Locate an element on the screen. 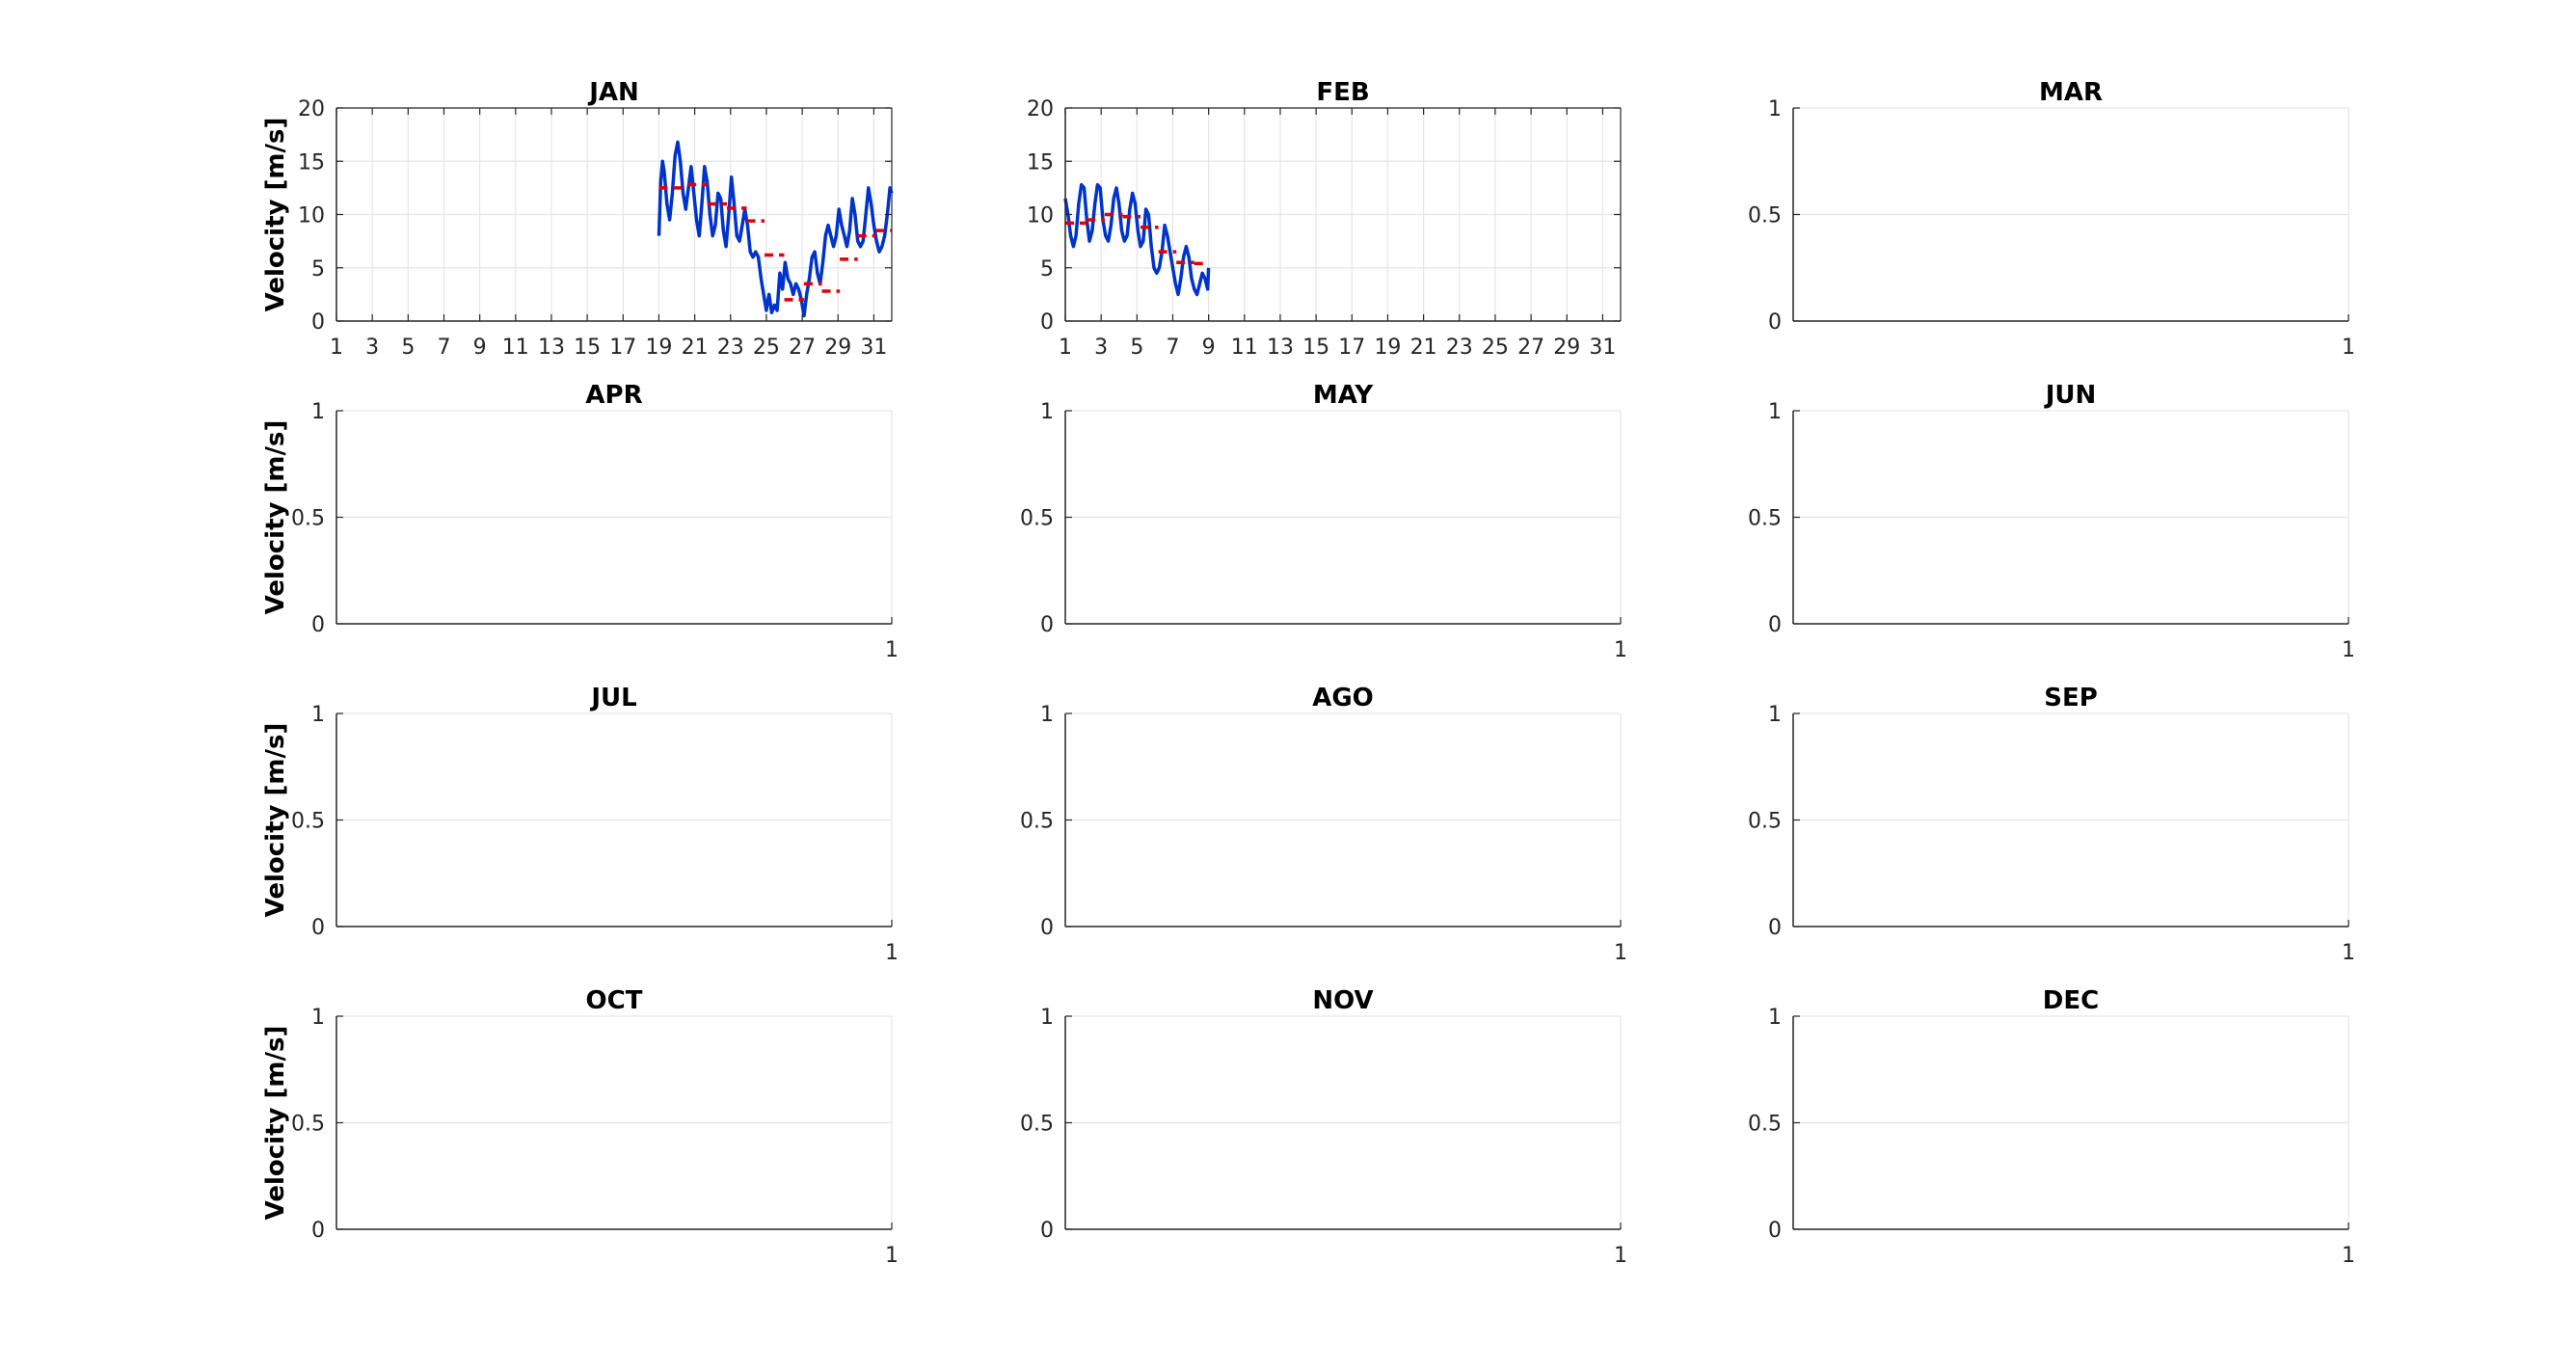 The image size is (2576, 1371). subplot-title: DEC is located at coordinates (2071, 1001).